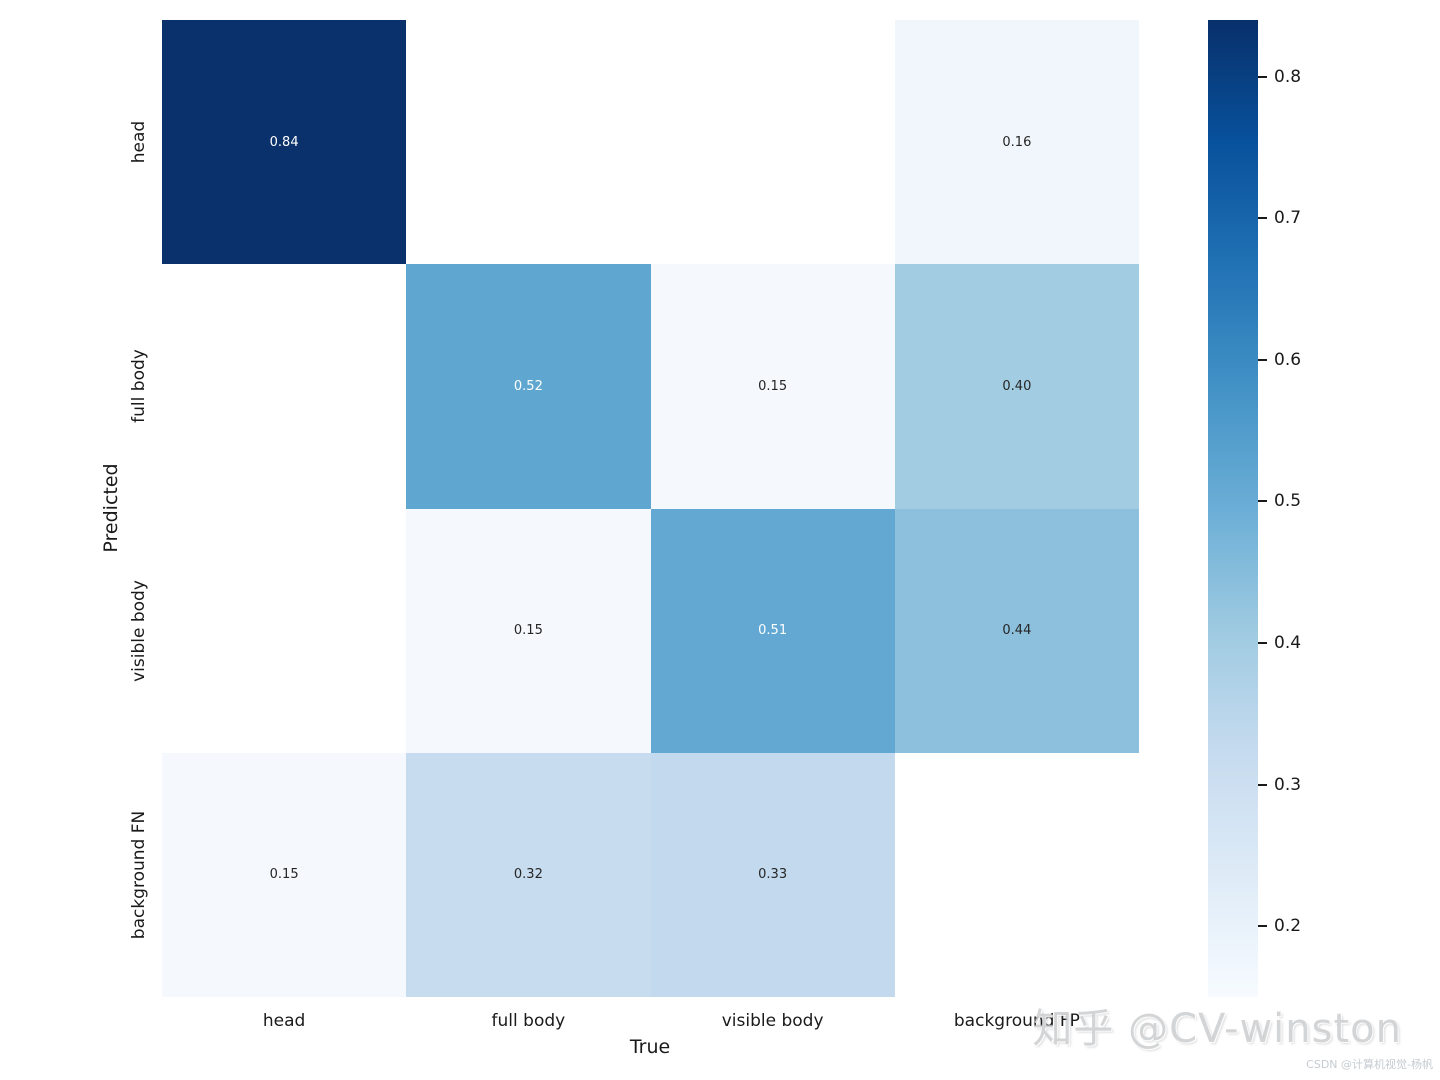 The width and height of the screenshot is (1440, 1080). I want to click on x-axis-title: True, so click(650, 1047).